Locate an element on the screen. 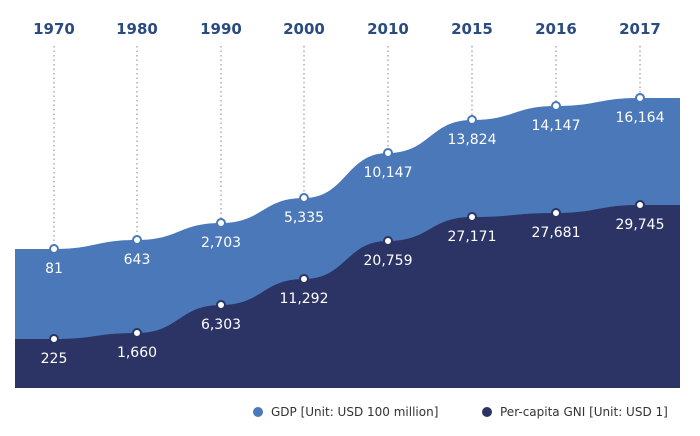 The height and width of the screenshot is (436, 700). gni-value-label: 11,292 is located at coordinates (304, 299).